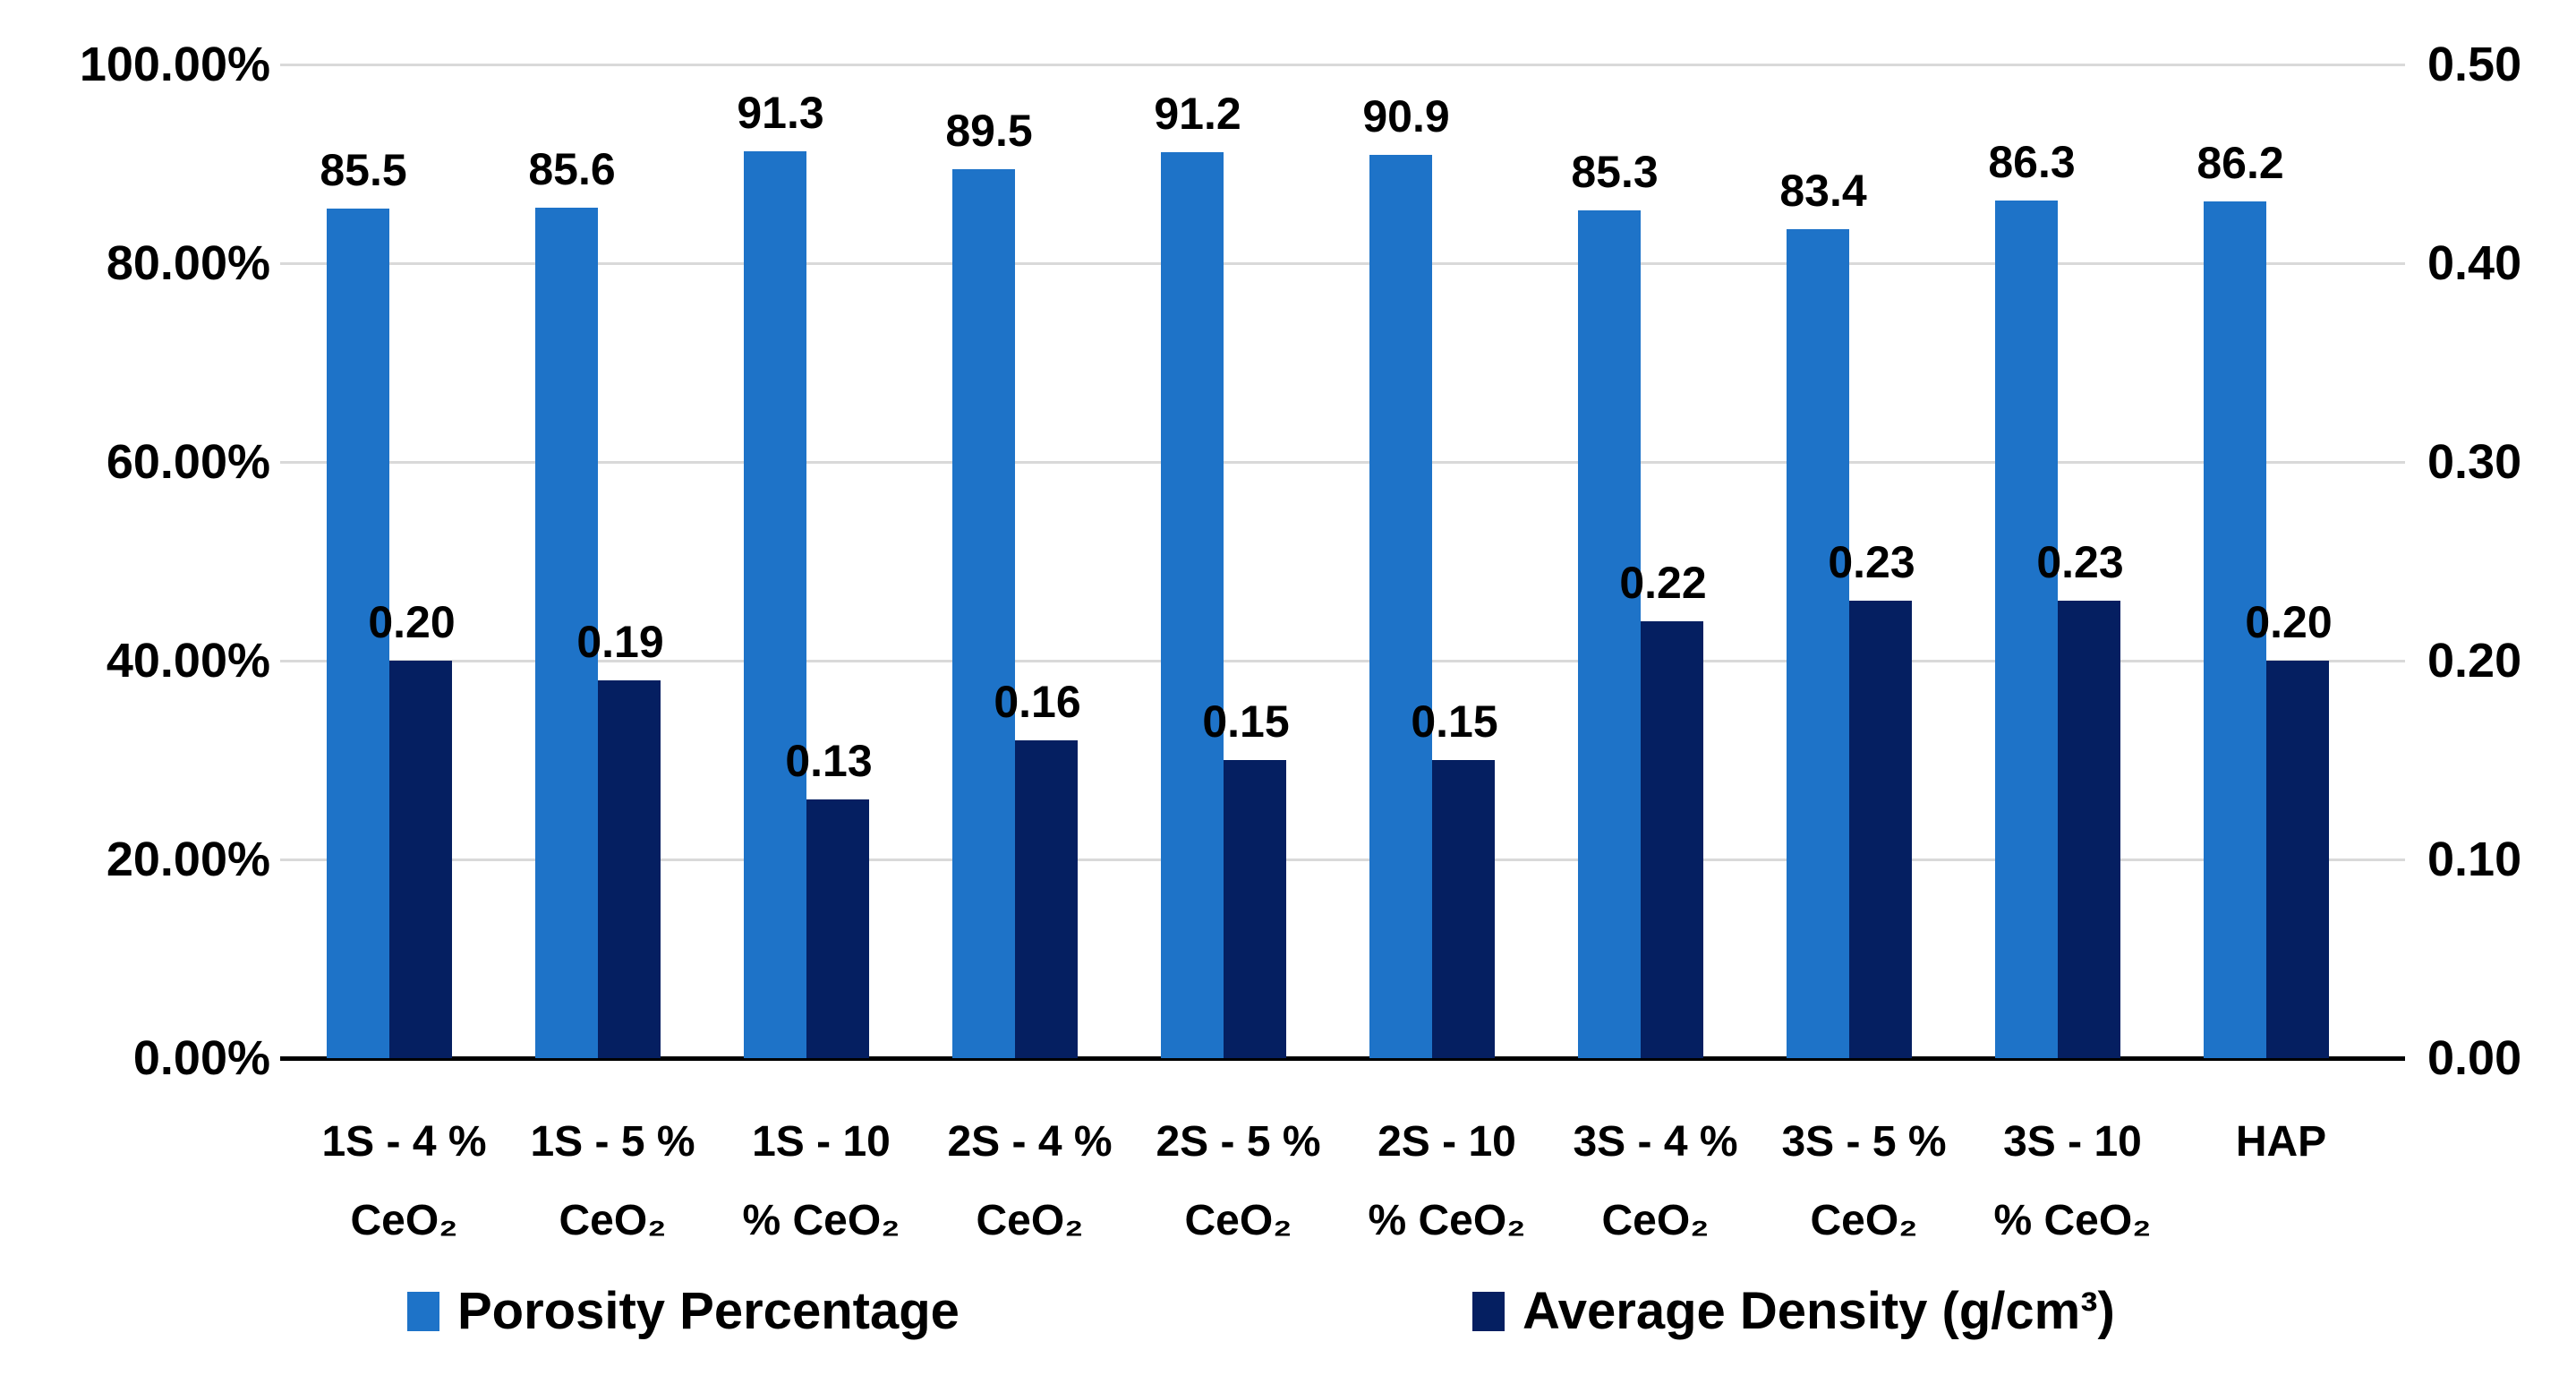 The height and width of the screenshot is (1384, 2576). Describe the element at coordinates (1663, 583) in the screenshot. I see `density-value-label: 0.22` at that location.